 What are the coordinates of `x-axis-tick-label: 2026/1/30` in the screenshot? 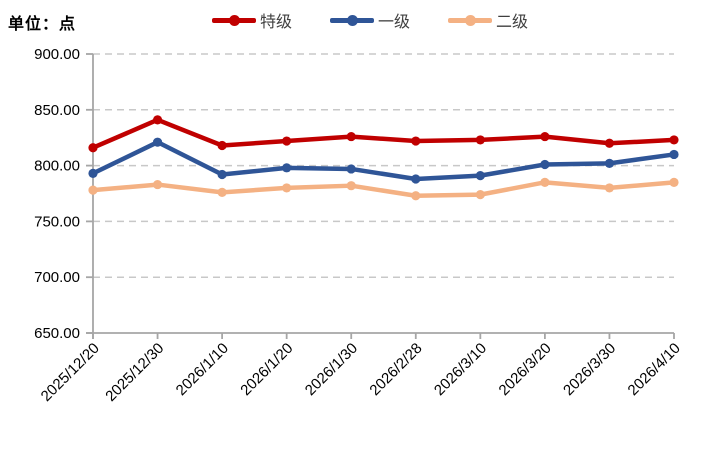 It's located at (331, 369).